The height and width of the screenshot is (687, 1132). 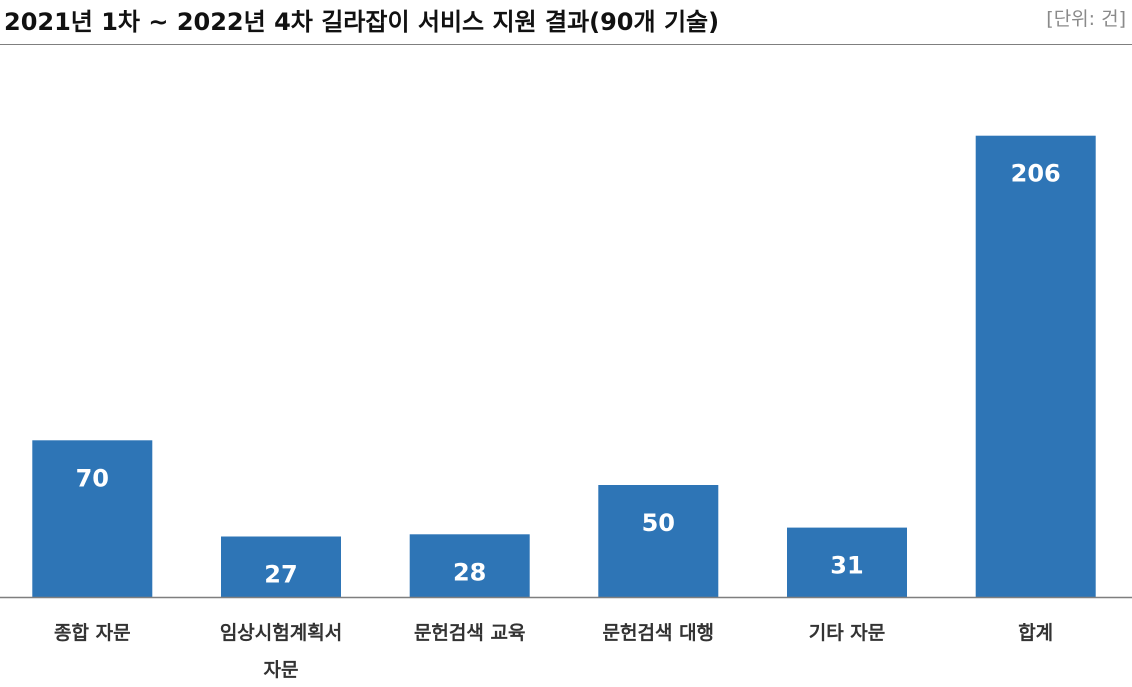 I want to click on category-label-1-line-1: 자문, so click(x=281, y=670).